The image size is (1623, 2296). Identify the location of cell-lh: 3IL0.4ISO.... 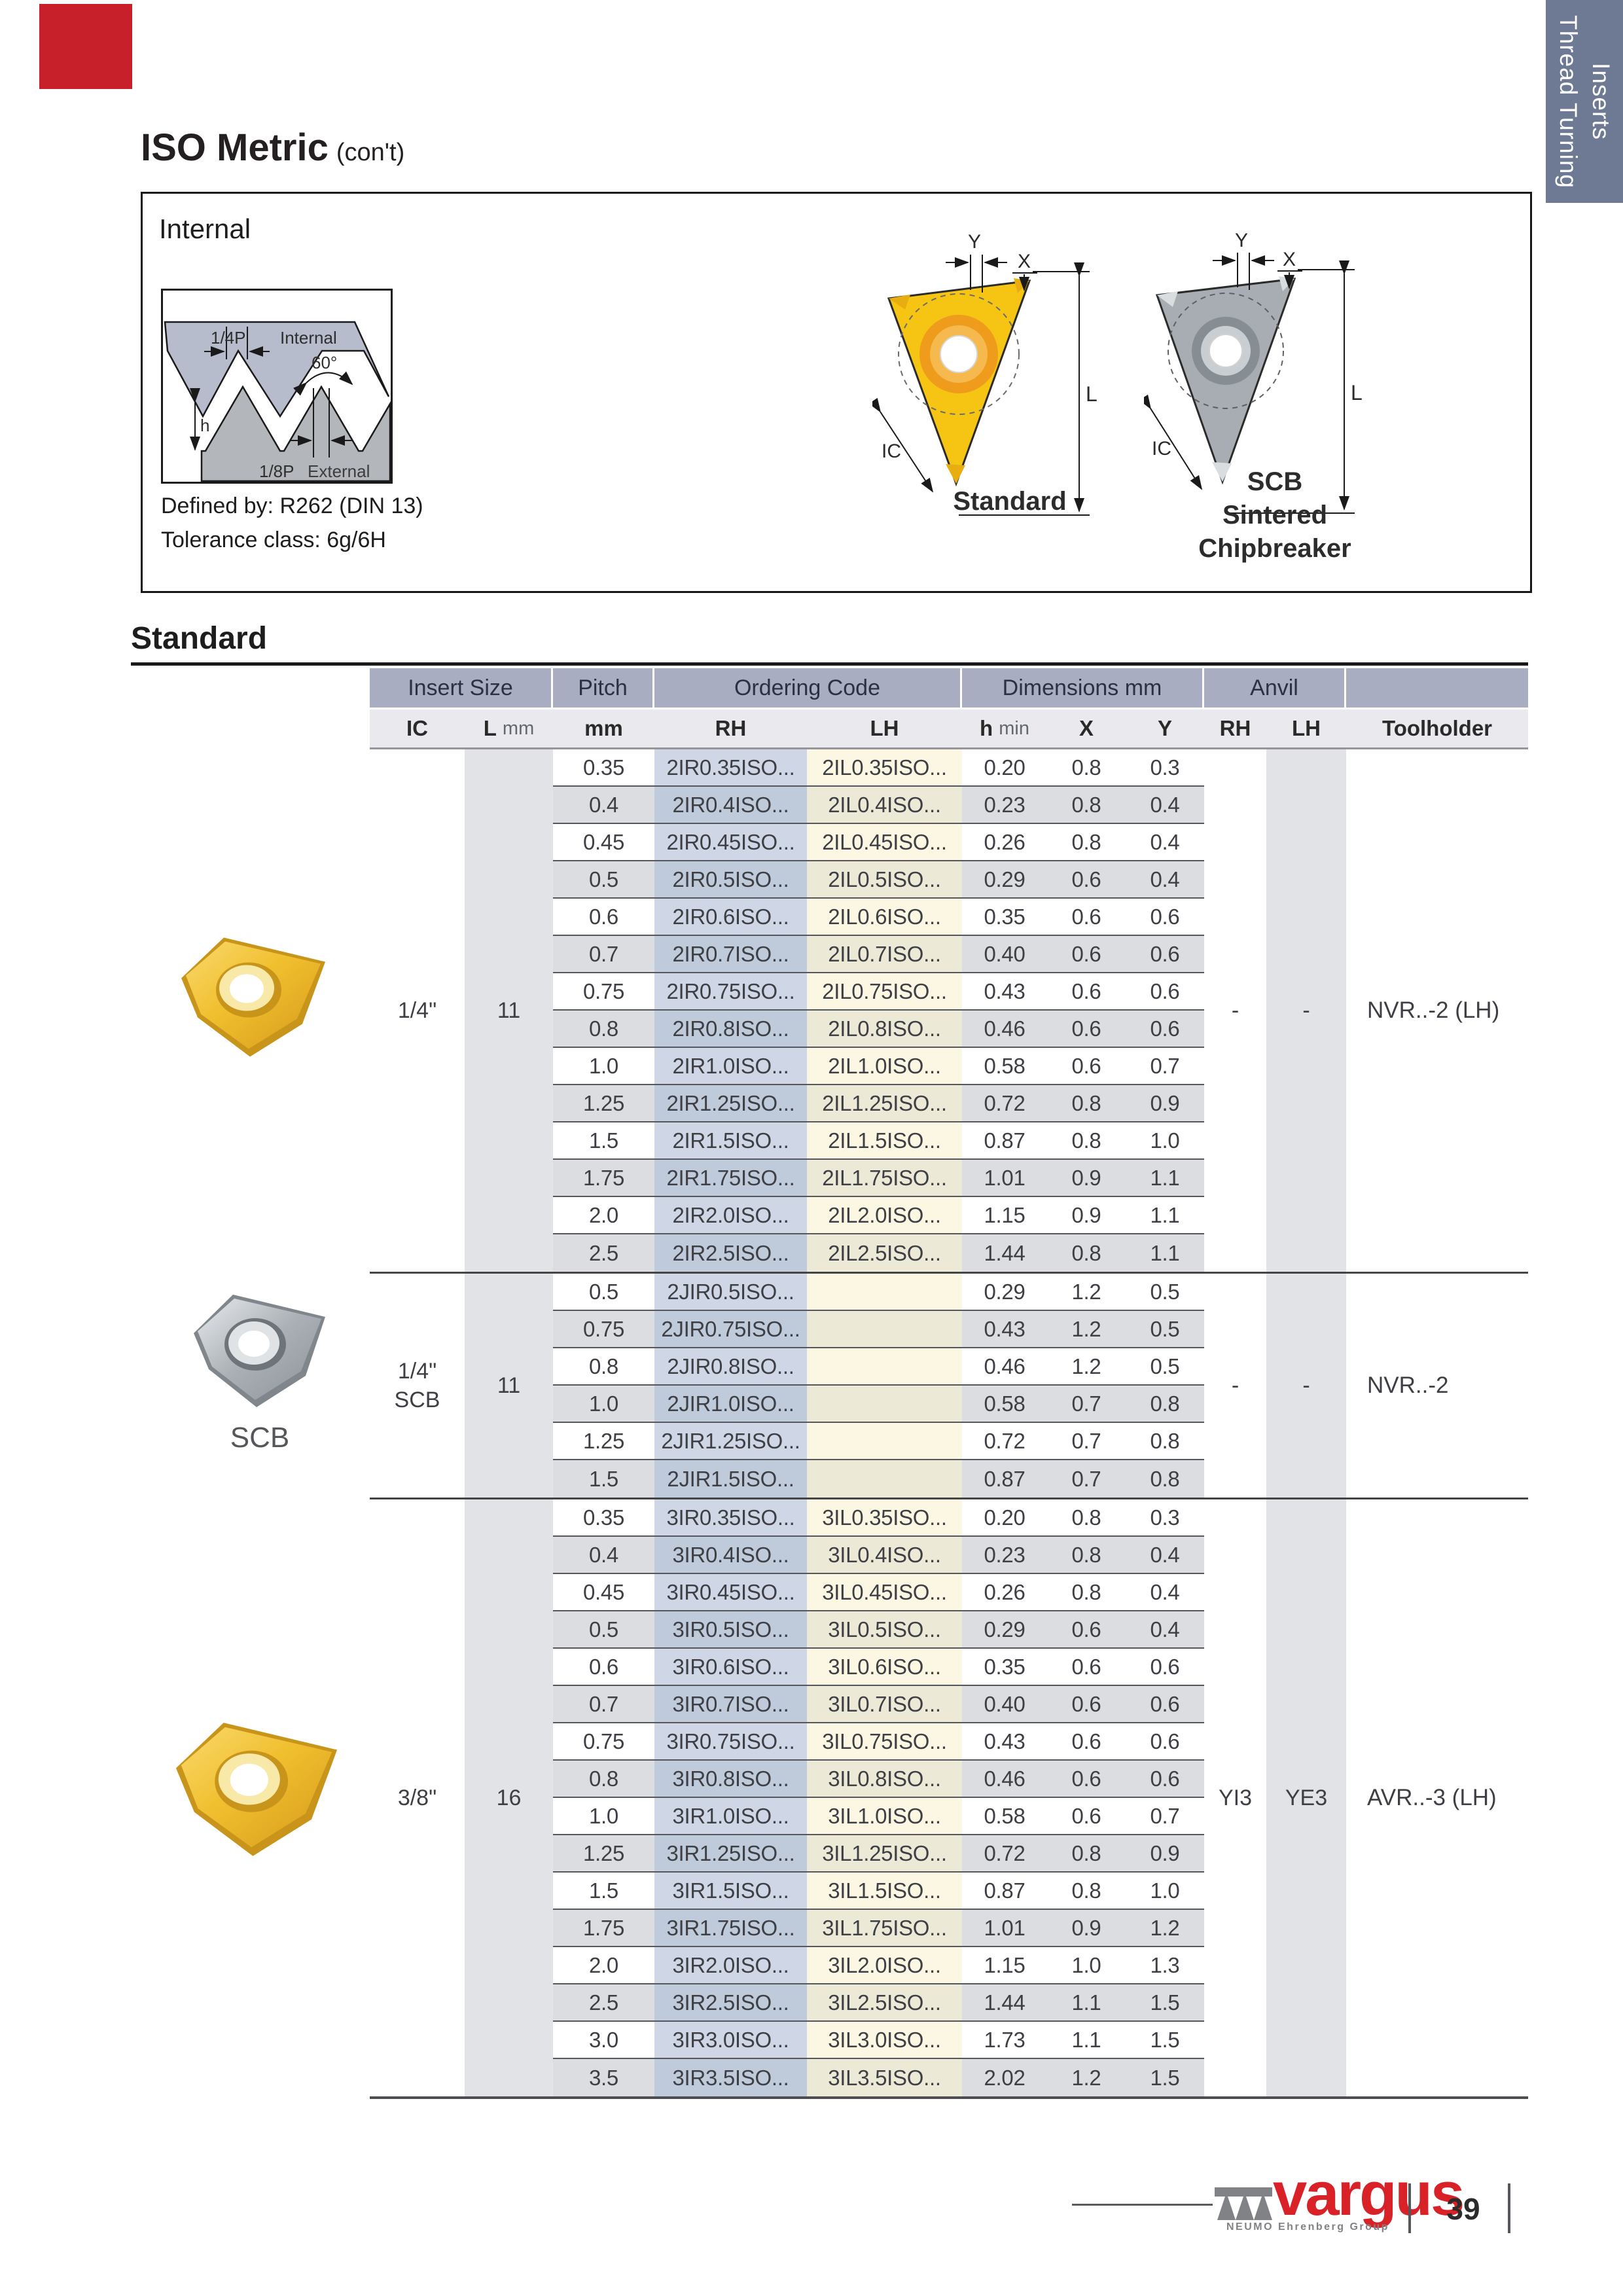
(884, 1555).